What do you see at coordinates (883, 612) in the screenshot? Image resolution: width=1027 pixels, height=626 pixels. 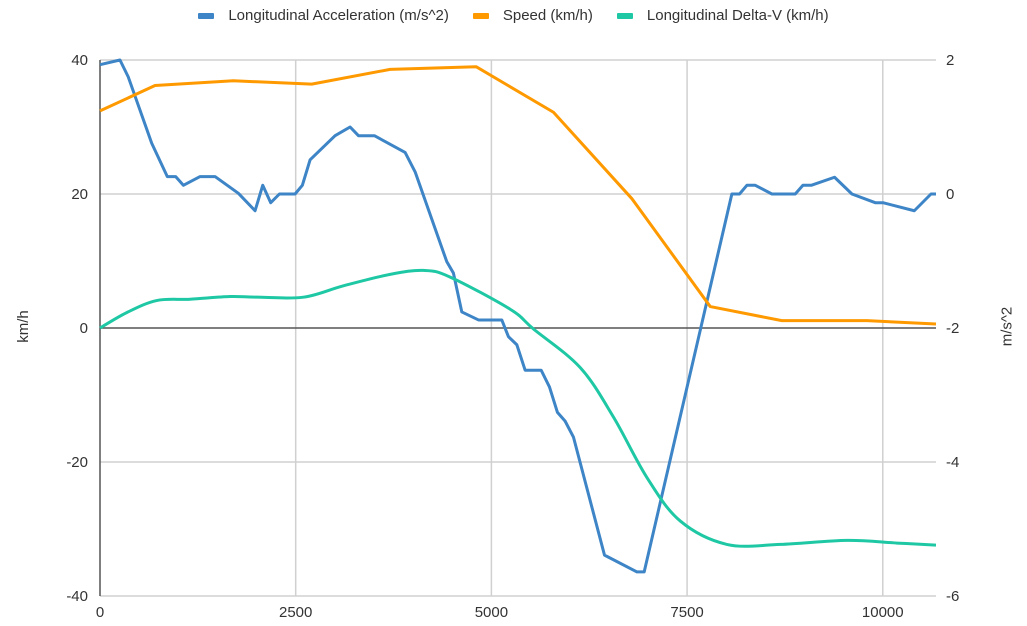 I see `x-tick-label: 10000` at bounding box center [883, 612].